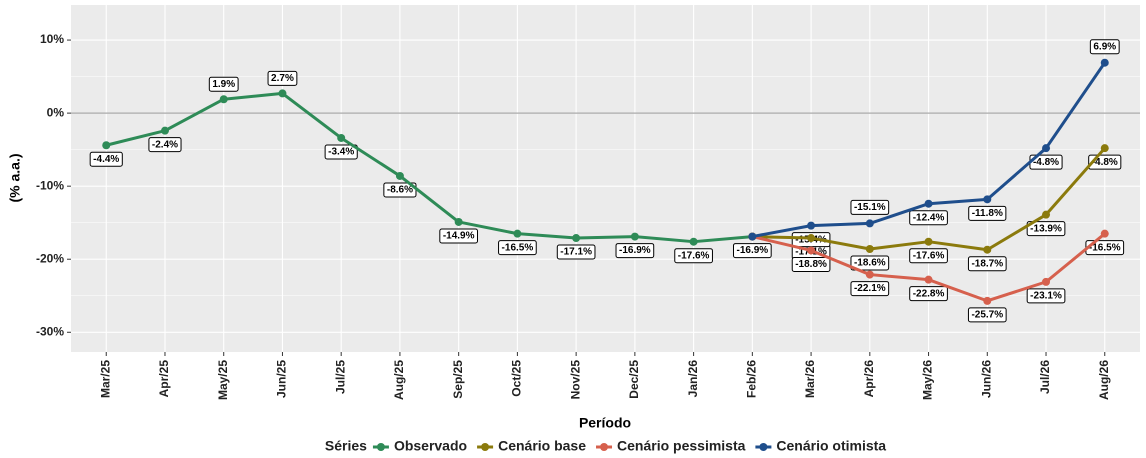  Describe the element at coordinates (693, 379) in the screenshot. I see `x-tick-label: Jan/26` at that location.